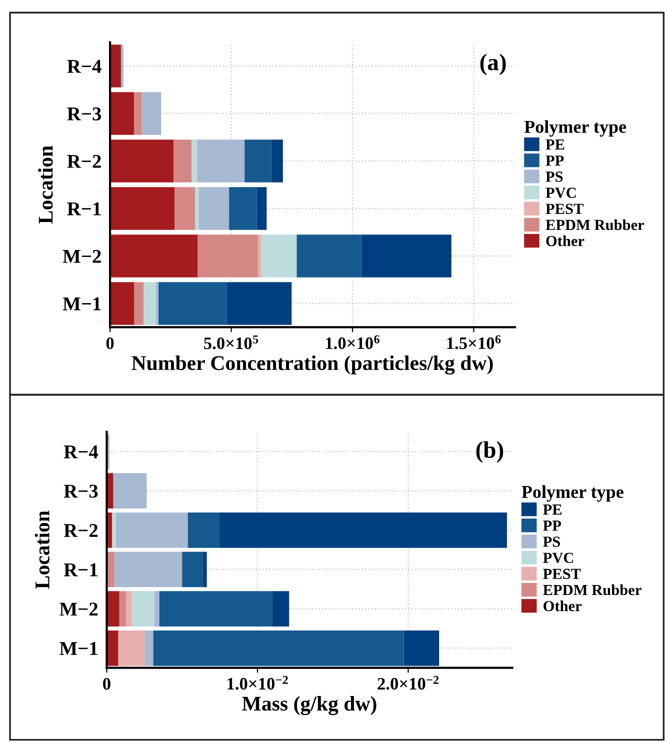 This screenshot has width=667, height=742. Describe the element at coordinates (474, 342) in the screenshot. I see `x-tick-label: 1.5×10$^{6}$` at that location.